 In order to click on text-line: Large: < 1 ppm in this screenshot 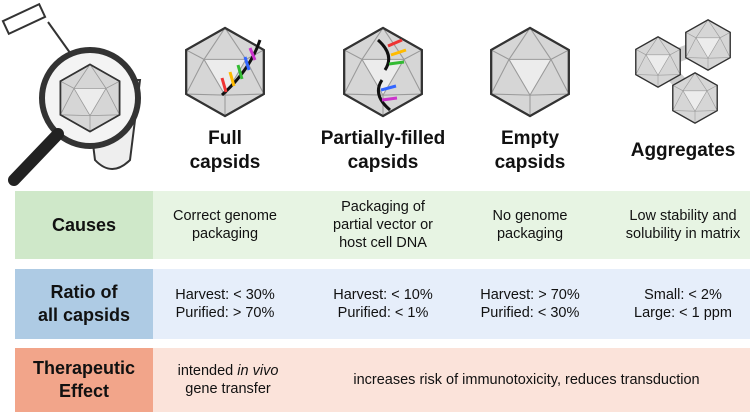, I will do `click(683, 313)`.